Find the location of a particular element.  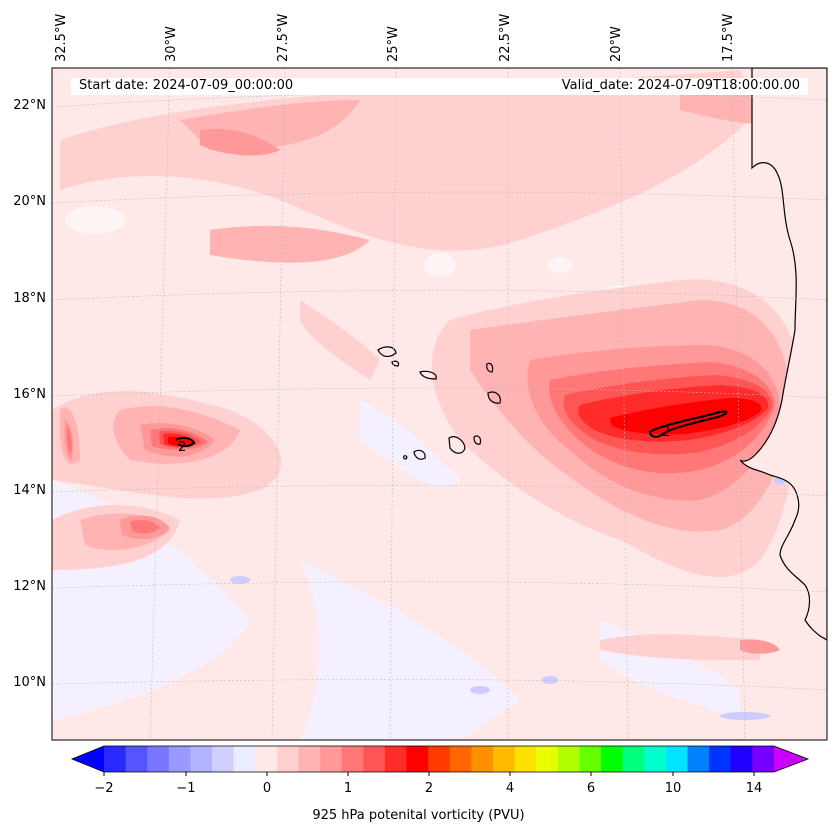

lon-label: 32.5°W is located at coordinates (61, 37).